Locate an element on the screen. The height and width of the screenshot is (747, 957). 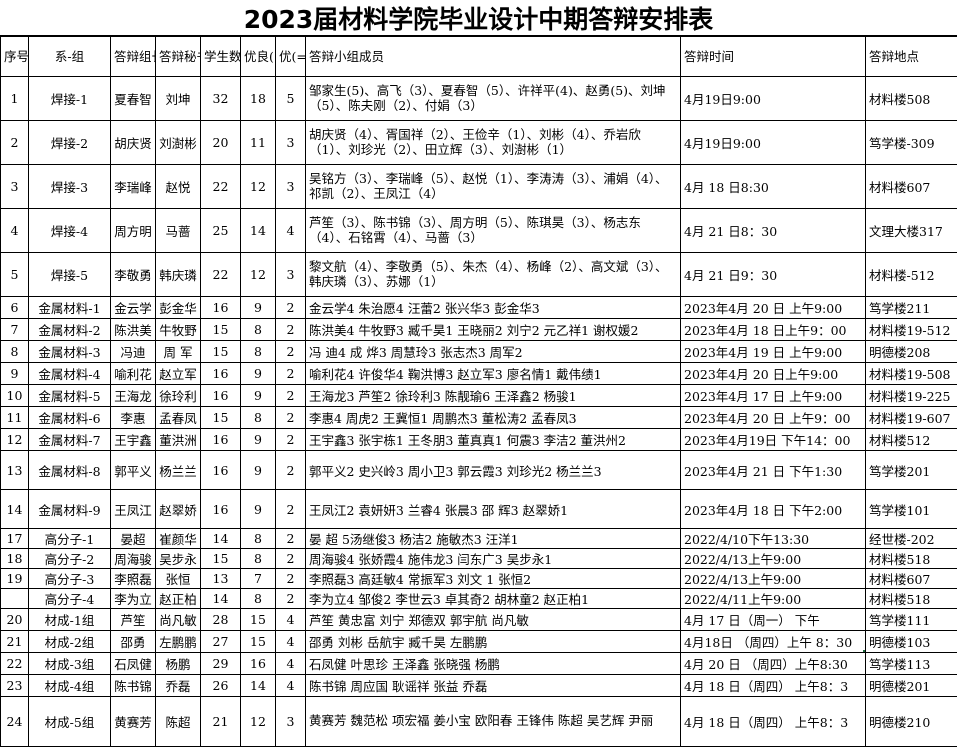
cell-group: 焊接-1 is located at coordinates (70, 99).